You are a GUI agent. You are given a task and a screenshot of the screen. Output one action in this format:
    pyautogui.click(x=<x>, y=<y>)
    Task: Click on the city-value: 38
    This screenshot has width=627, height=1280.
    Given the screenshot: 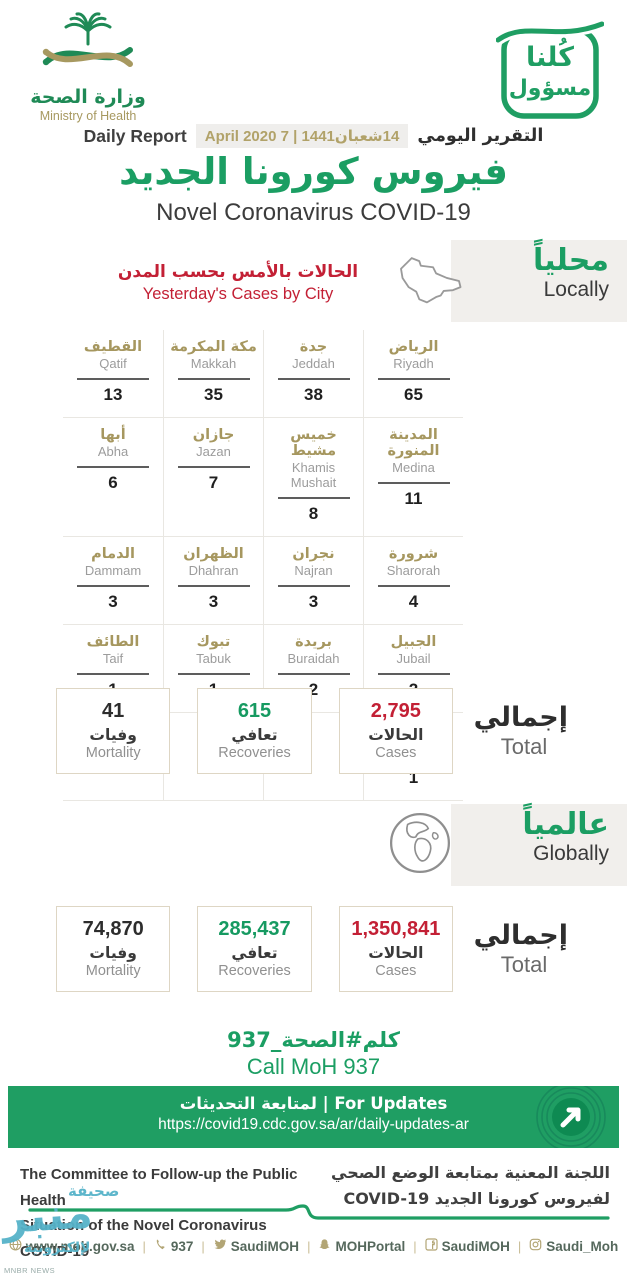 What is the action you would take?
    pyautogui.click(x=313, y=394)
    